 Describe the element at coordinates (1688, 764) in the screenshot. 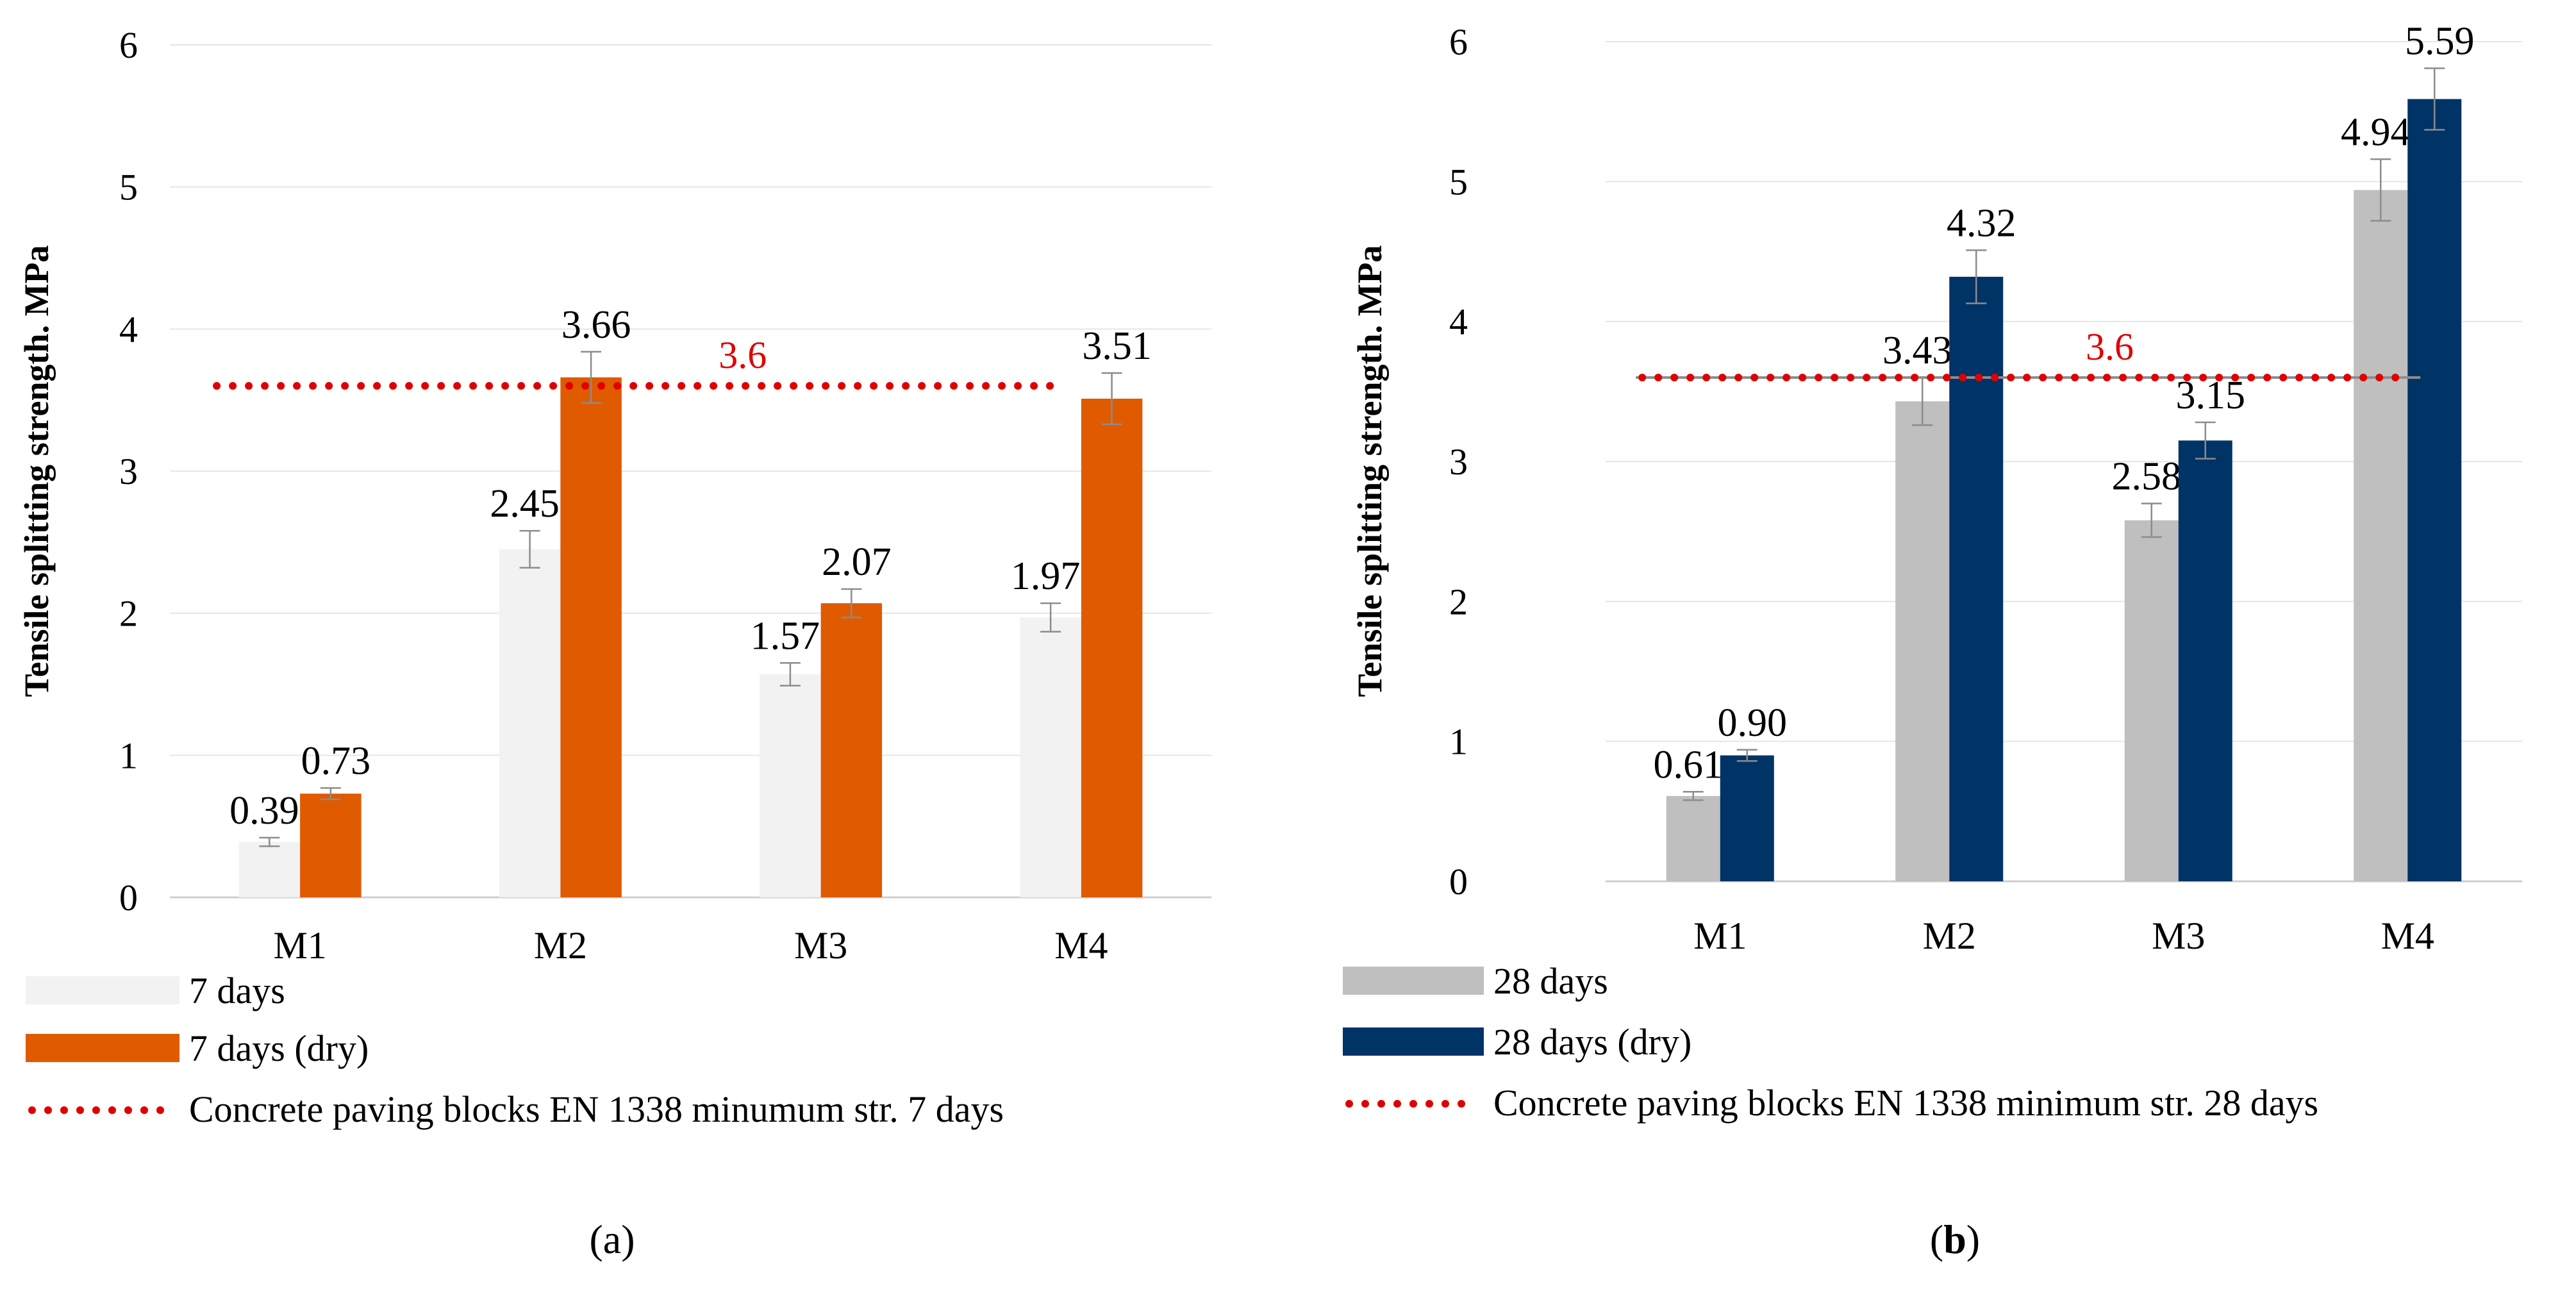

I see `data-label: 0.61` at that location.